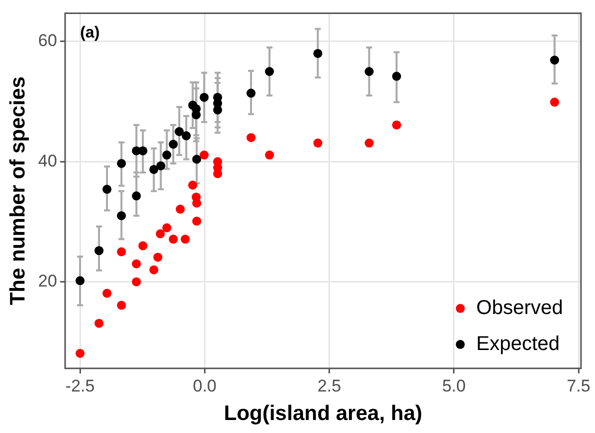 The width and height of the screenshot is (595, 433). What do you see at coordinates (518, 343) in the screenshot?
I see `legend-label: Expected` at bounding box center [518, 343].